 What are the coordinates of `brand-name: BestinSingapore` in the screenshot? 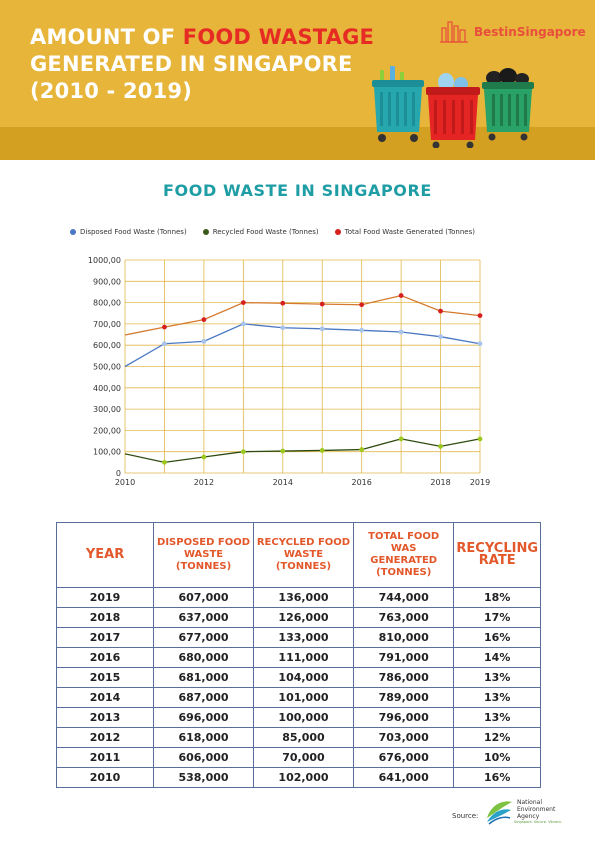 It's located at (530, 32).